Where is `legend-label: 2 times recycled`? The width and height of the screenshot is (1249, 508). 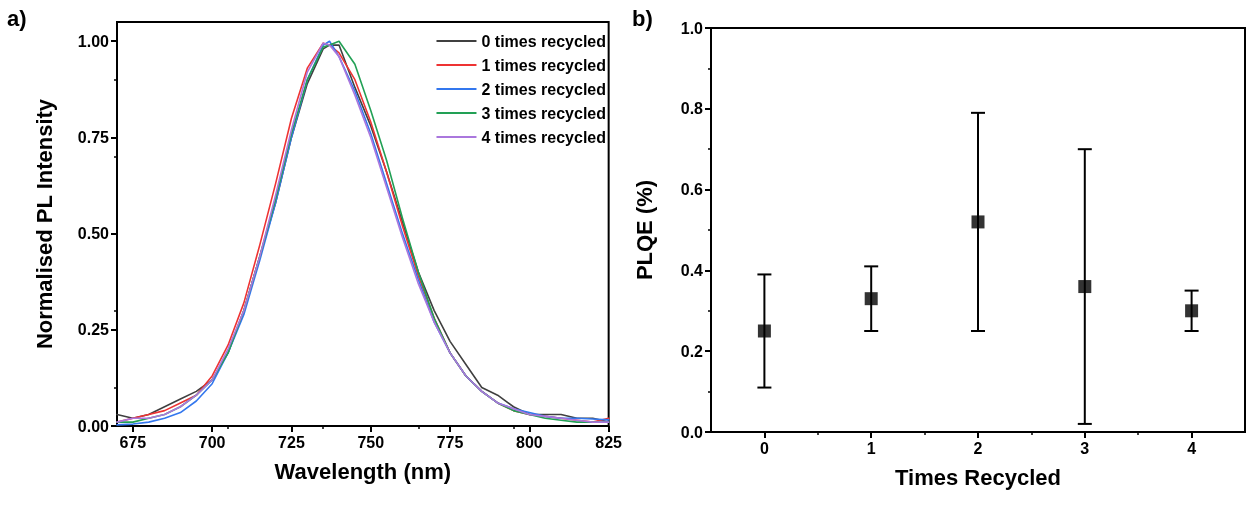
legend-label: 2 times recycled is located at coordinates (544, 89).